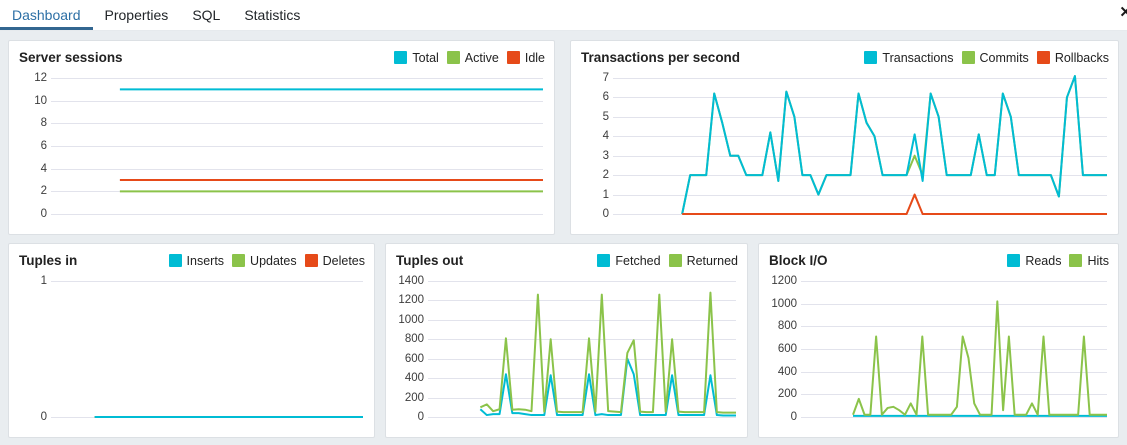 This screenshot has width=1127, height=445. I want to click on y-axis-label: 12, so click(40, 78).